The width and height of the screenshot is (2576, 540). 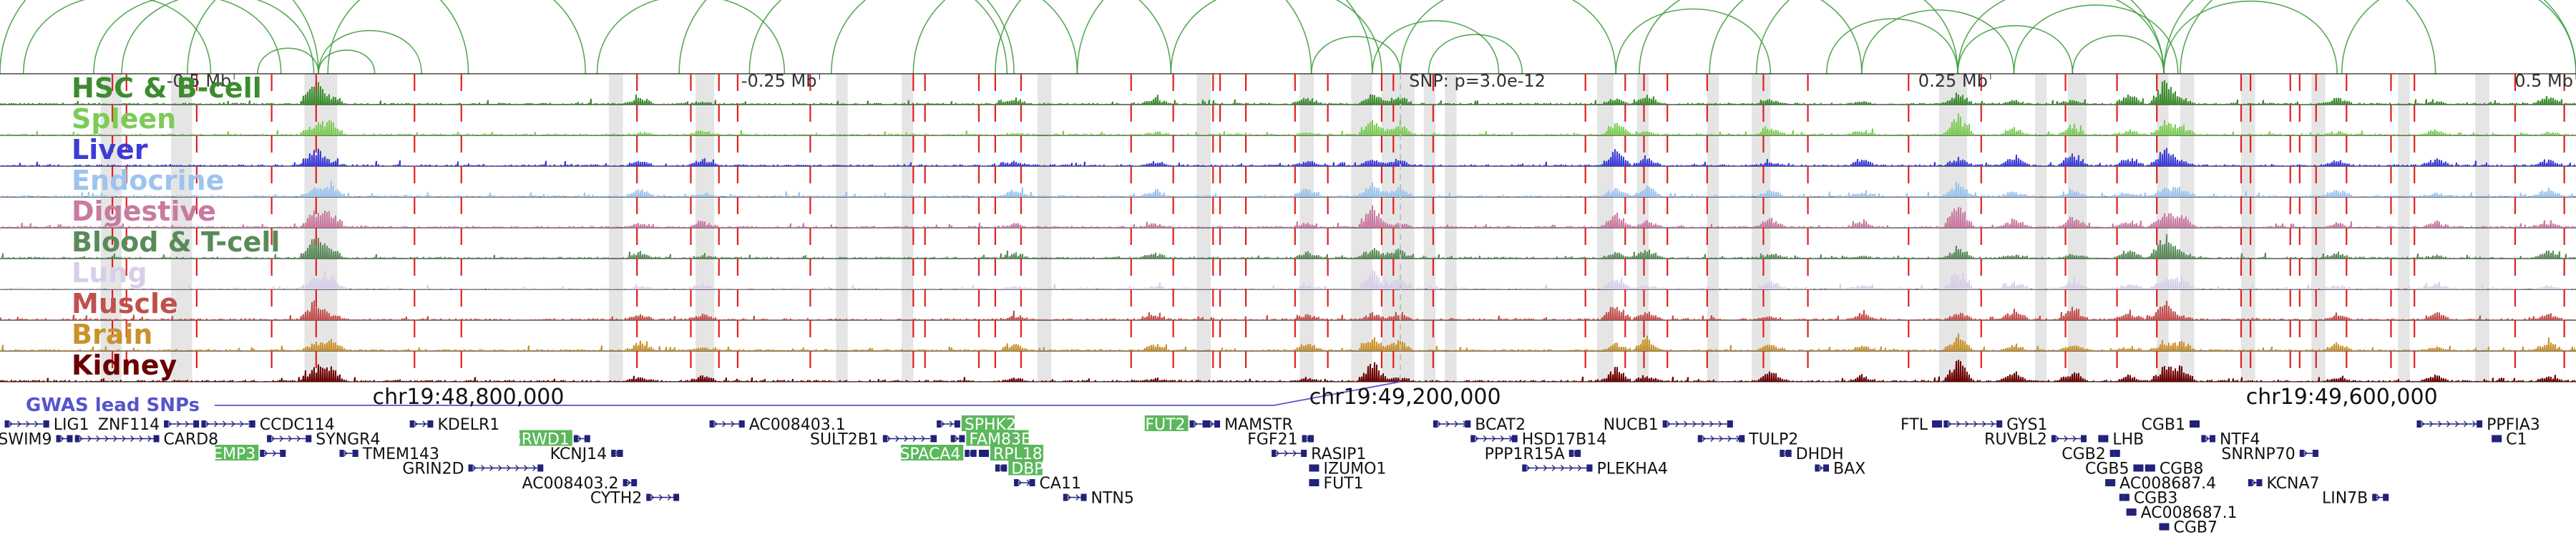 I want to click on gene-label: CA11, so click(x=1060, y=484).